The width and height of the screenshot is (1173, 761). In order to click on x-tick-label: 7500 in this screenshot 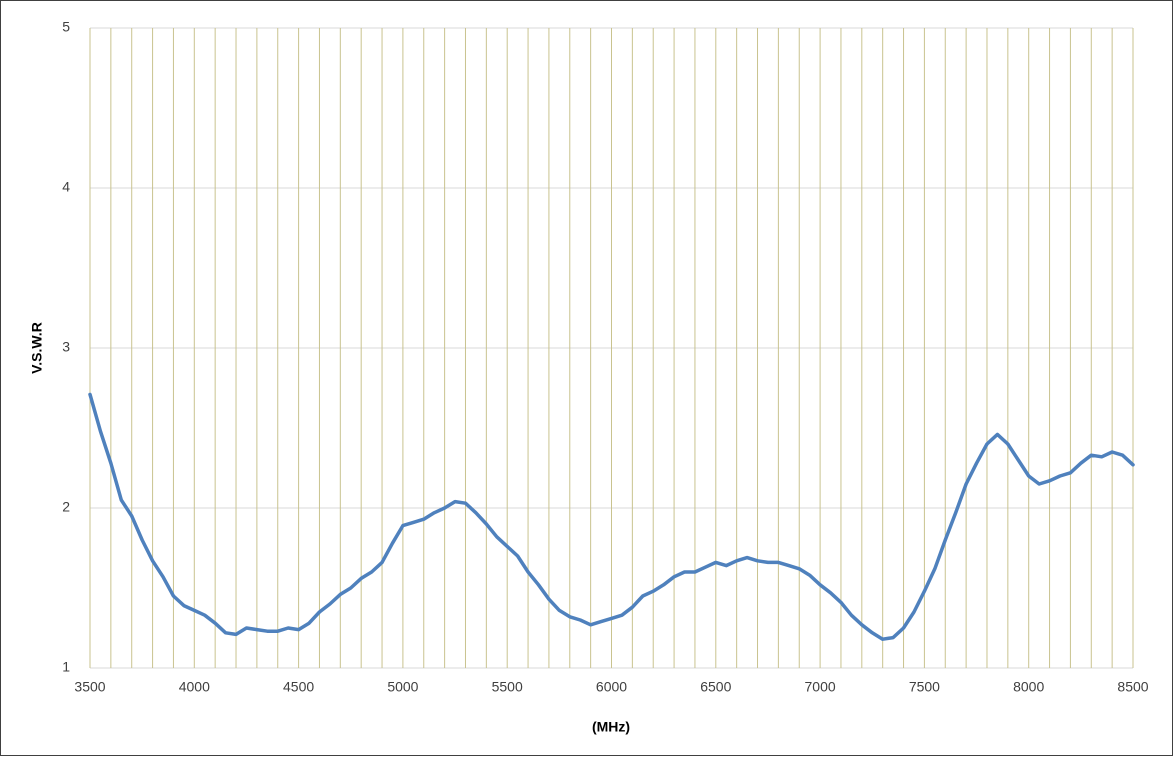, I will do `click(924, 687)`.